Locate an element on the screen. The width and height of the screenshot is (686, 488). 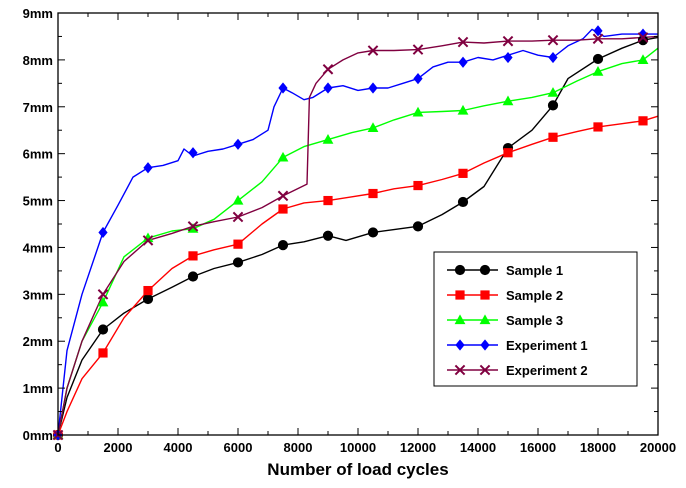
x-tick-label: 2000 is located at coordinates (118, 447).